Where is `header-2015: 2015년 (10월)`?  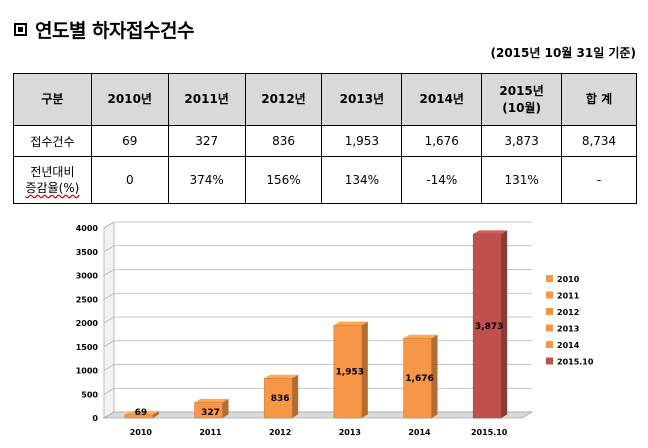
header-2015: 2015년 (10월) is located at coordinates (522, 99).